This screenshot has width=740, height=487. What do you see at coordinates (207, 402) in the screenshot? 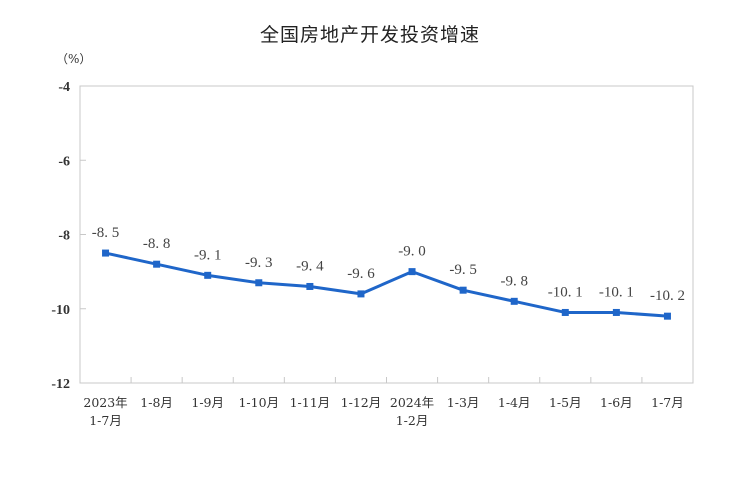
I see `x-tick-label: 1-9月` at bounding box center [207, 402].